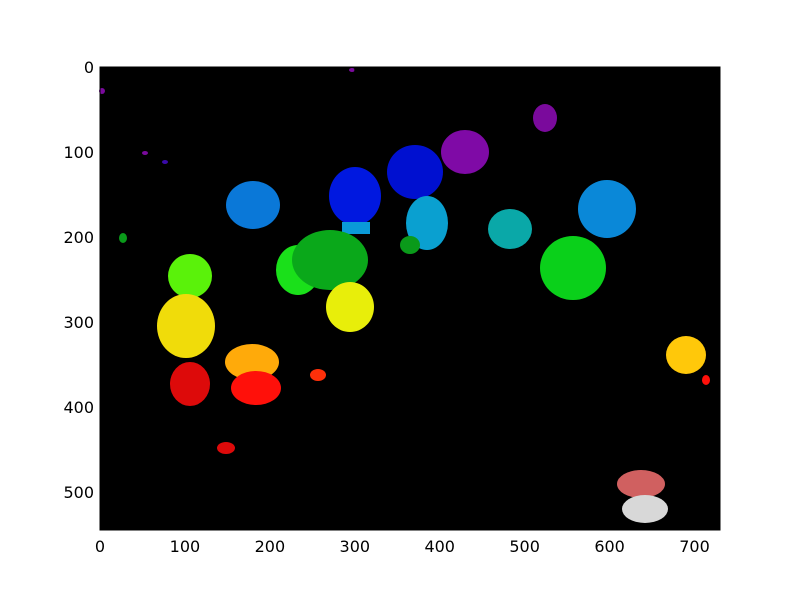  Describe the element at coordinates (185, 546) in the screenshot. I see `x-tick-label: 100` at that location.